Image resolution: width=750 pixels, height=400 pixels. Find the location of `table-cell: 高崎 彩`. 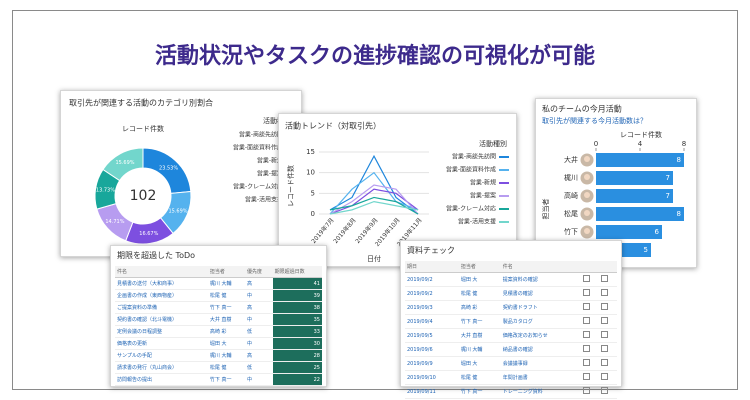

table-cell: 高崎 彩 is located at coordinates (226, 331).